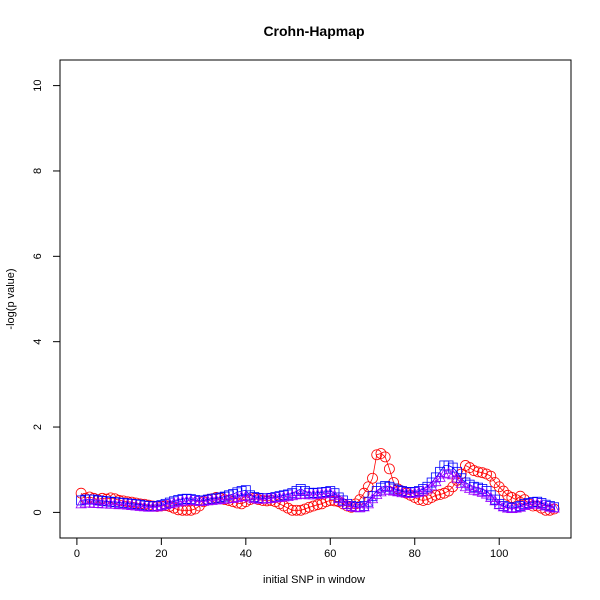 The width and height of the screenshot is (600, 600). What do you see at coordinates (46, 297) in the screenshot?
I see `y-axis: 0 2 4 6 8 10` at bounding box center [46, 297].